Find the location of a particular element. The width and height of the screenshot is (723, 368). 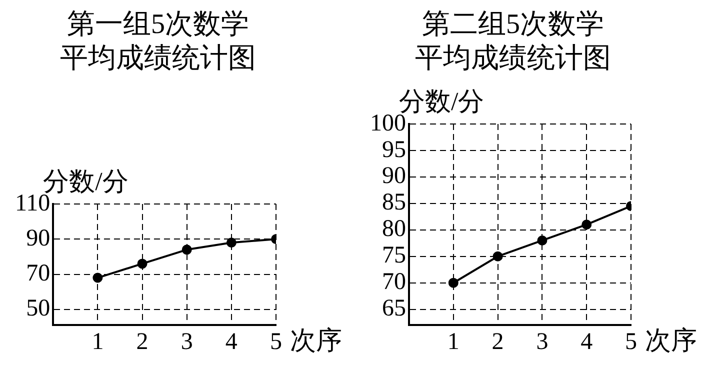

chart-title: 第一组5次数学平均成绩统计图 is located at coordinates (158, 42).